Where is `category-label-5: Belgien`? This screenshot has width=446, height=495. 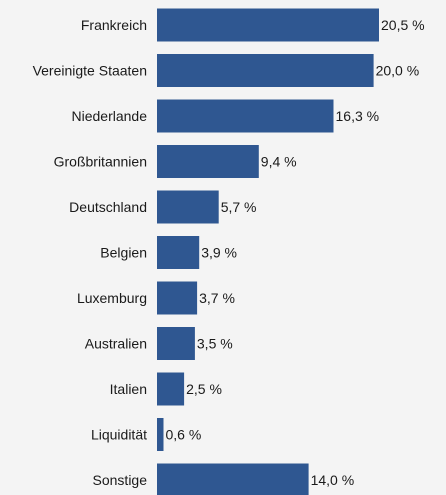 category-label-5: Belgien is located at coordinates (123, 253).